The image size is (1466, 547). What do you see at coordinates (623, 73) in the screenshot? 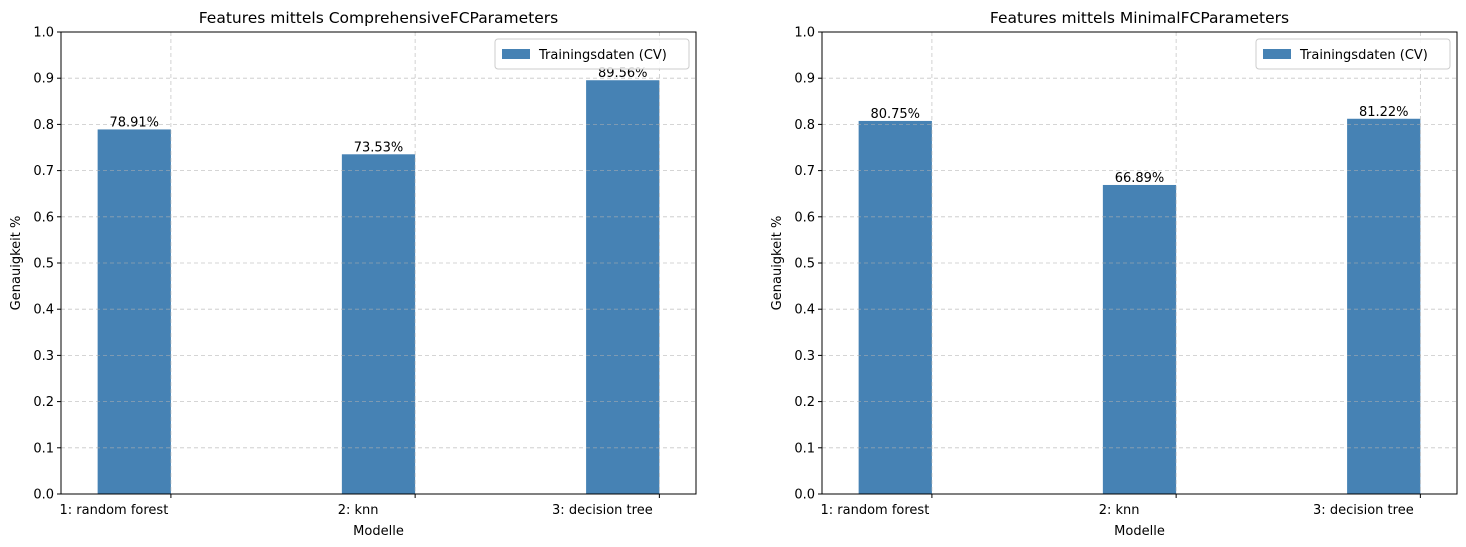
I see `data-label: 89.56%` at bounding box center [623, 73].